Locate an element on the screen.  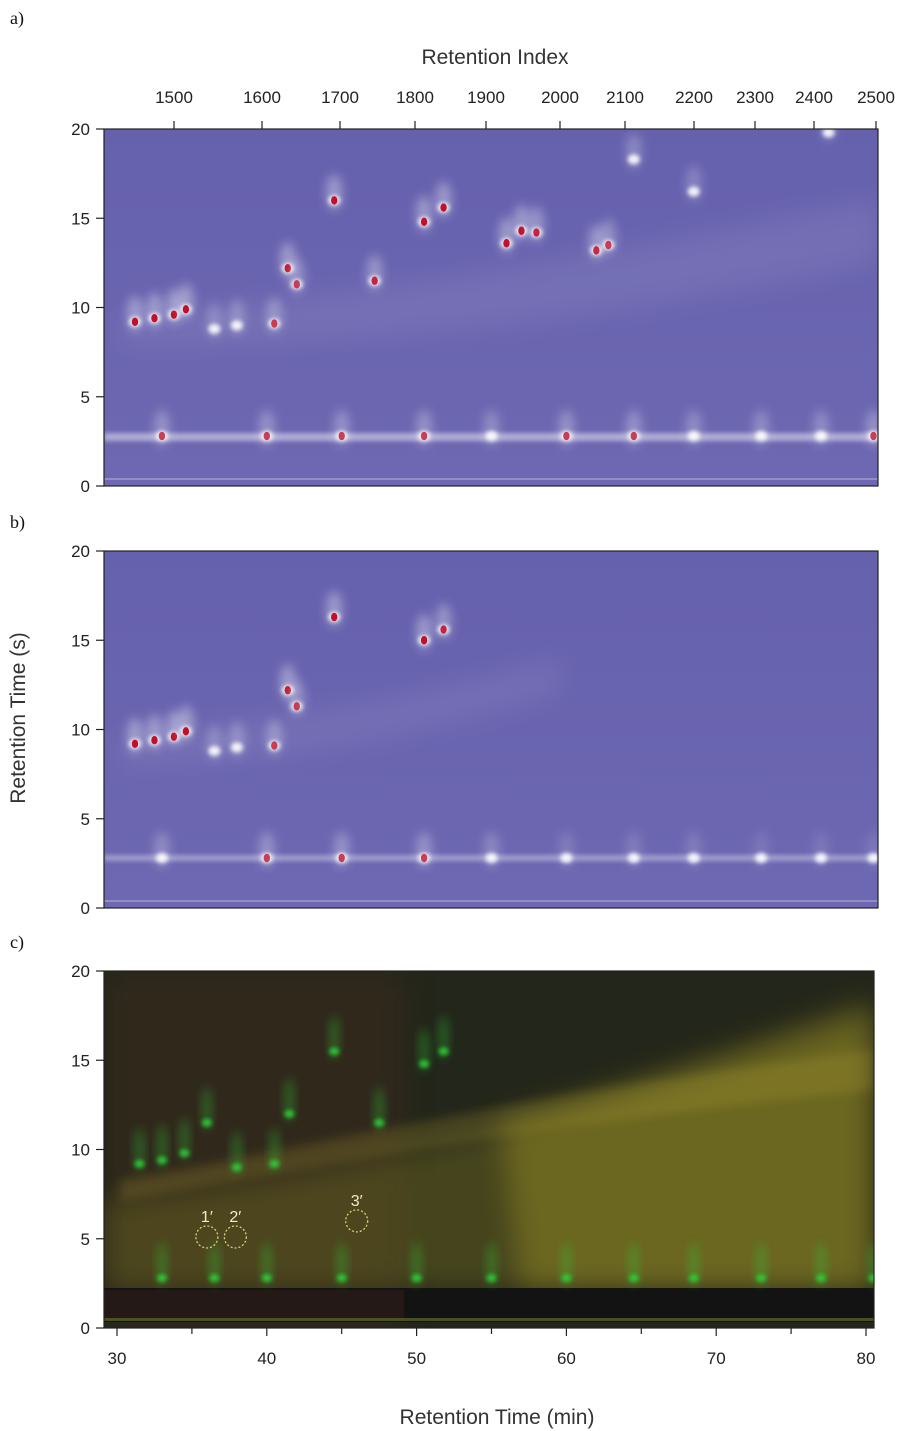
y-tick-label: 0 is located at coordinates (85, 1328).